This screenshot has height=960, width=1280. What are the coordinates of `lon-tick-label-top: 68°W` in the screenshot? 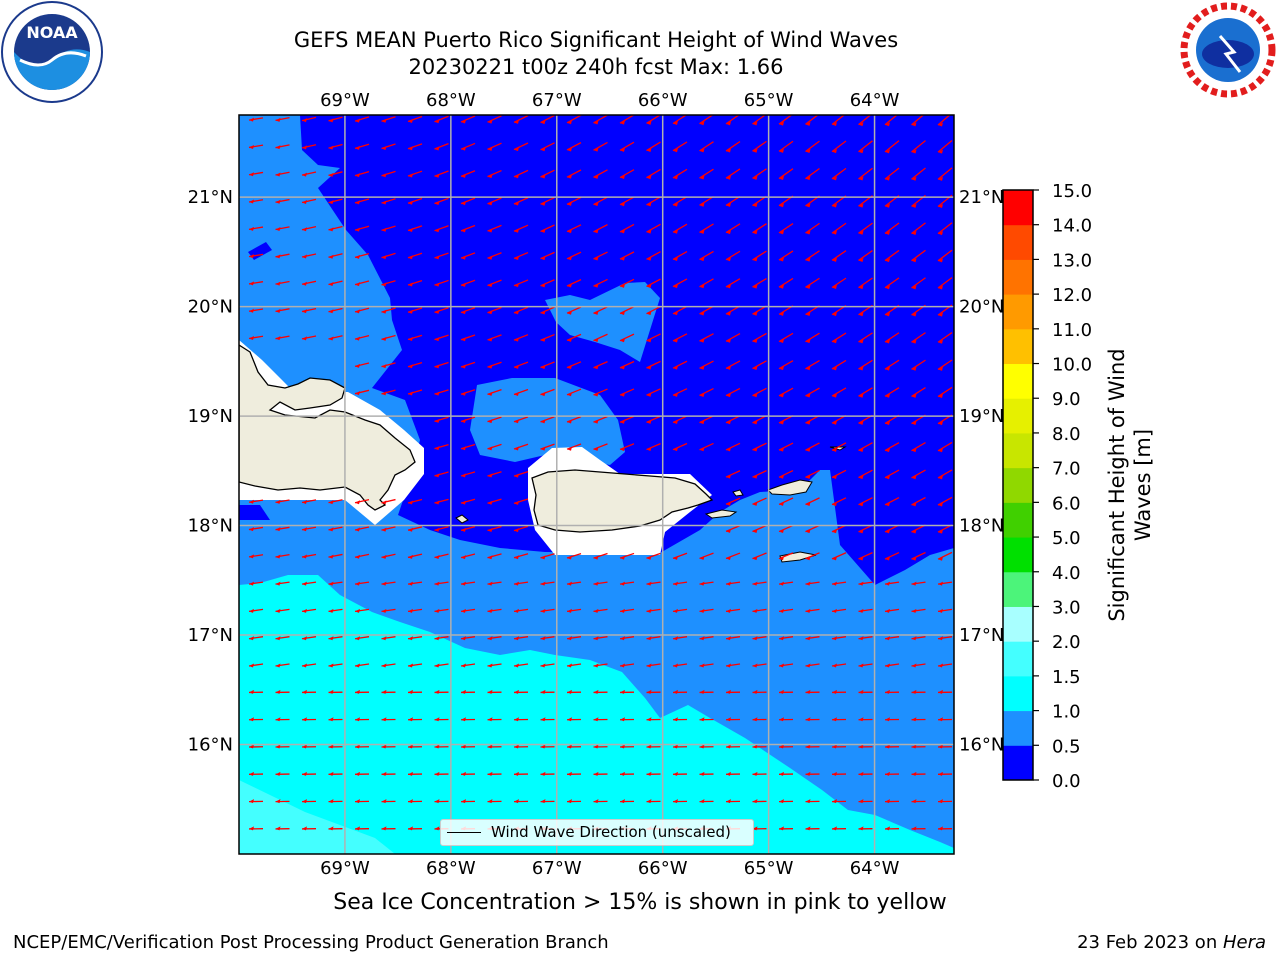 It's located at (451, 100).